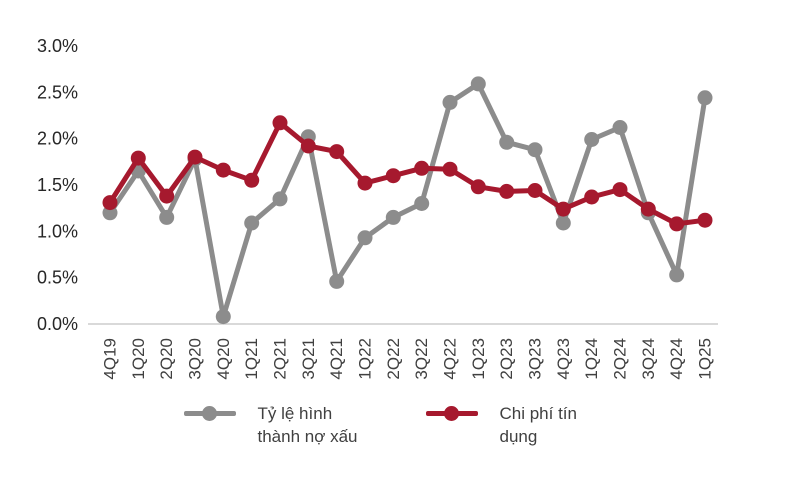  Describe the element at coordinates (209, 413) in the screenshot. I see `npl-formation-legend-marker-icon` at that location.